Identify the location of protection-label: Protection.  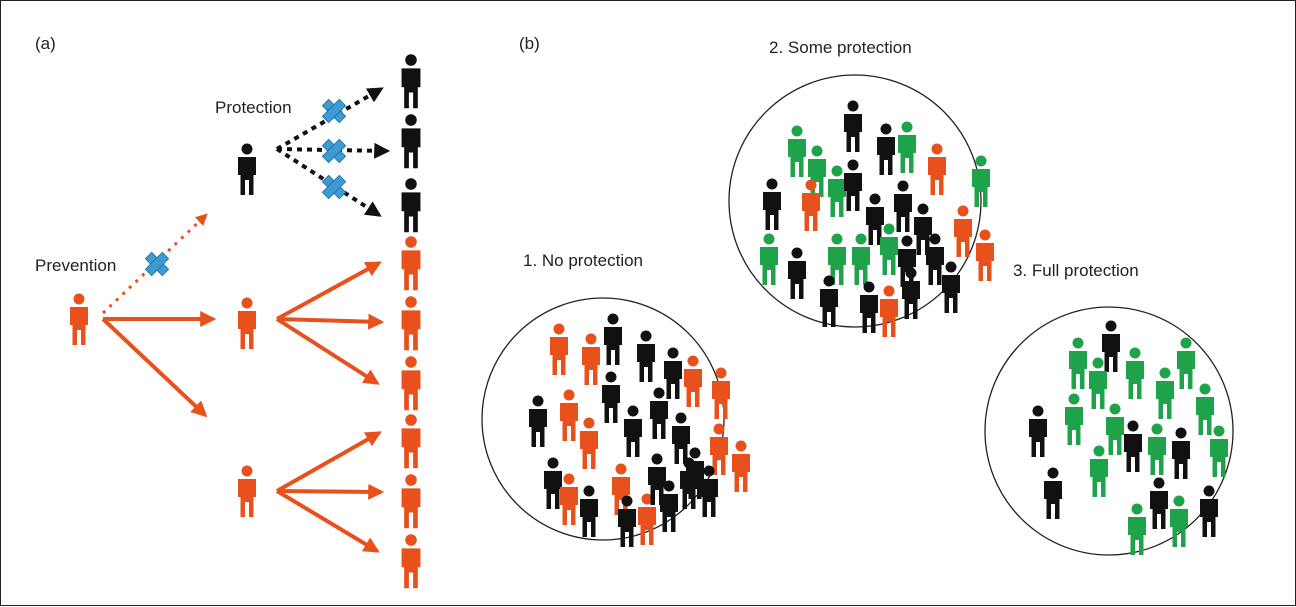
(253, 107).